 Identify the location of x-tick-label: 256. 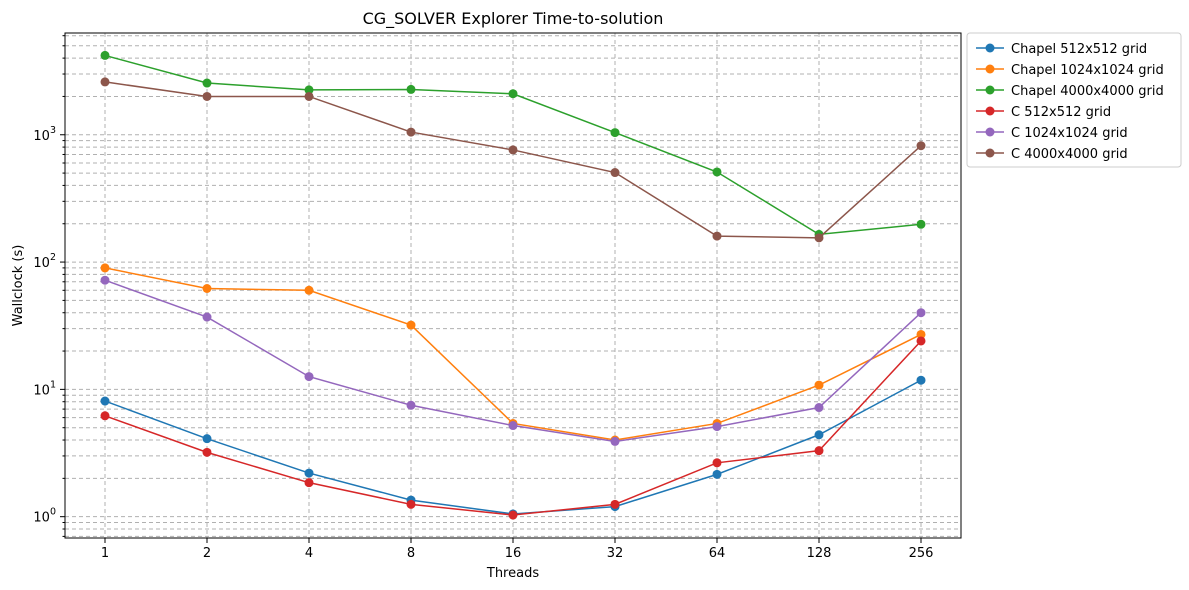
(921, 553).